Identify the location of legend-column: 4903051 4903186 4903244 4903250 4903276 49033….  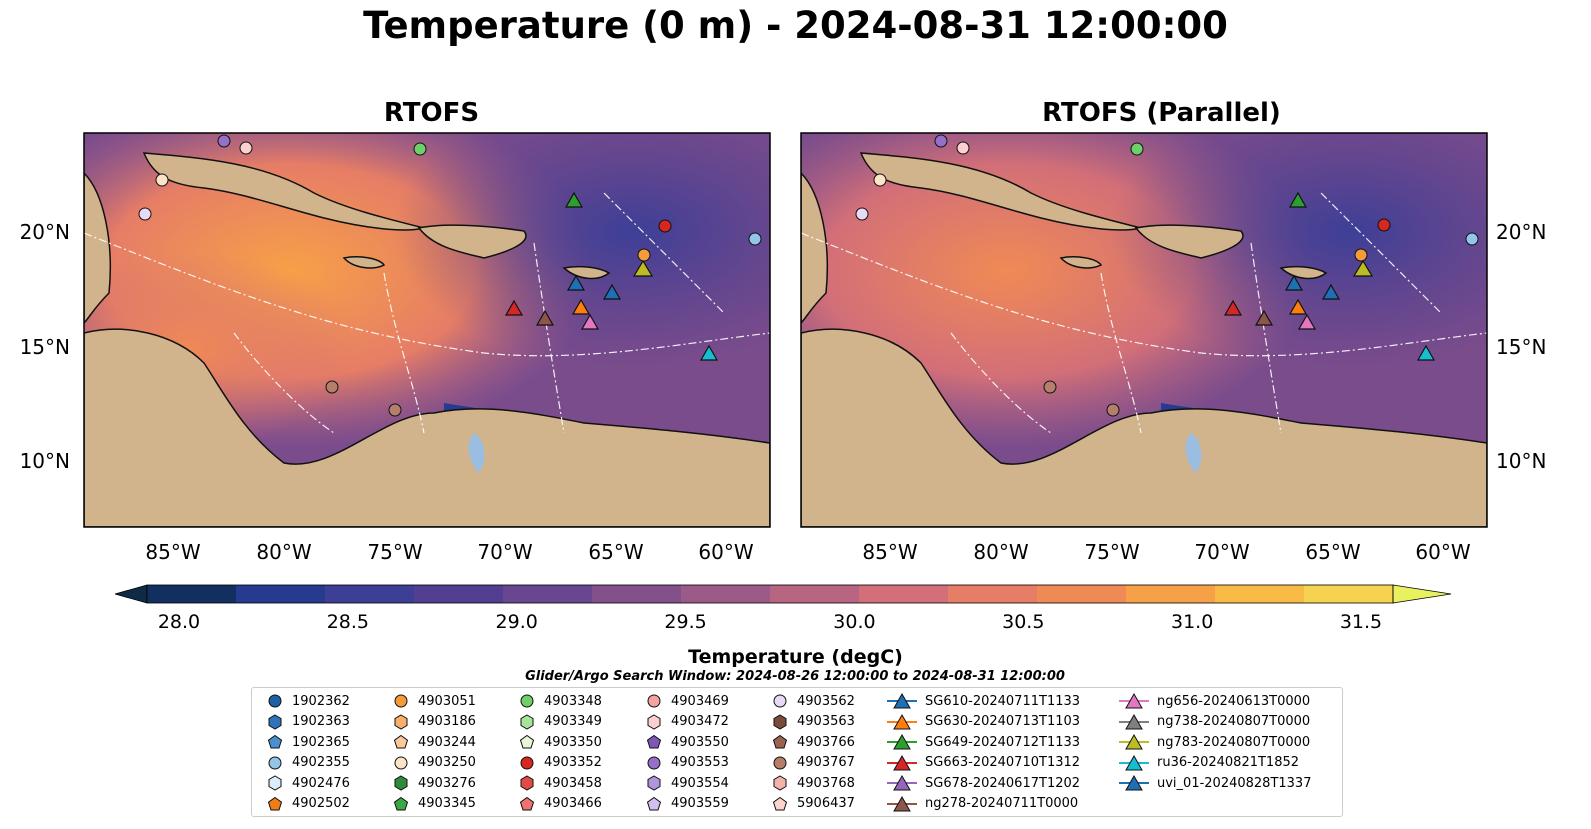
(434, 752).